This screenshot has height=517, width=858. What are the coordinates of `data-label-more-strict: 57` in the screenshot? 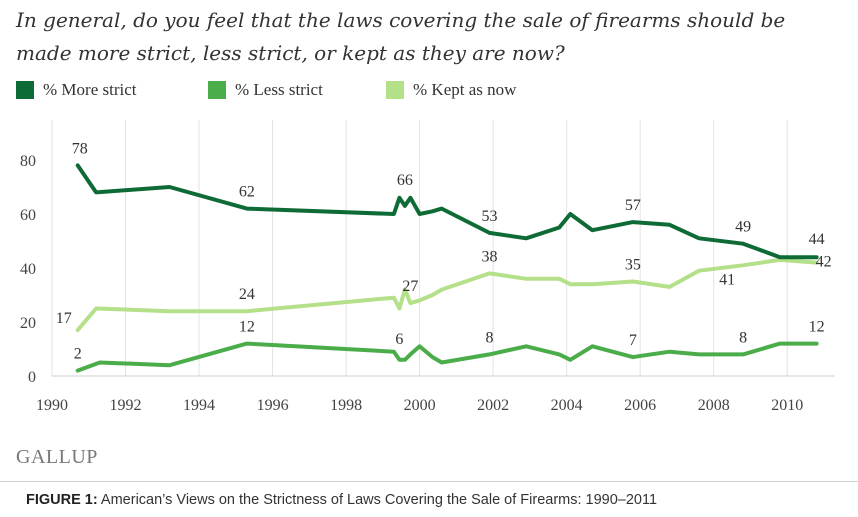 It's located at (633, 205).